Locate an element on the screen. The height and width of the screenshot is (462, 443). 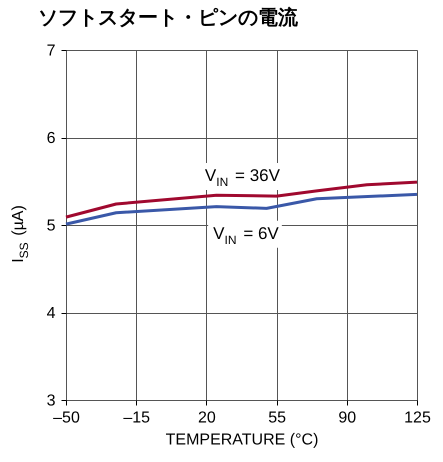
x-axis-title: TEMPERATURE (°C) is located at coordinates (242, 440).